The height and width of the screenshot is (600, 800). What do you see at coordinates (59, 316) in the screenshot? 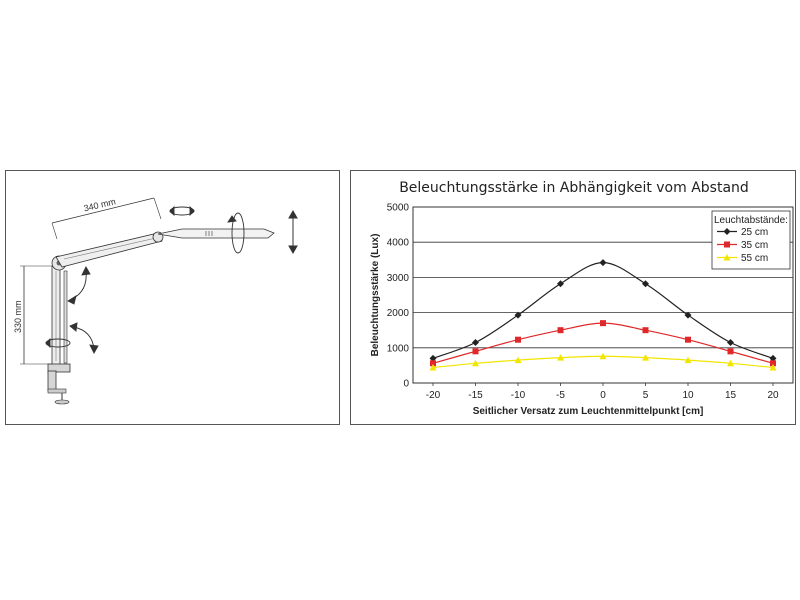
I see `lamp-lower-arm` at bounding box center [59, 316].